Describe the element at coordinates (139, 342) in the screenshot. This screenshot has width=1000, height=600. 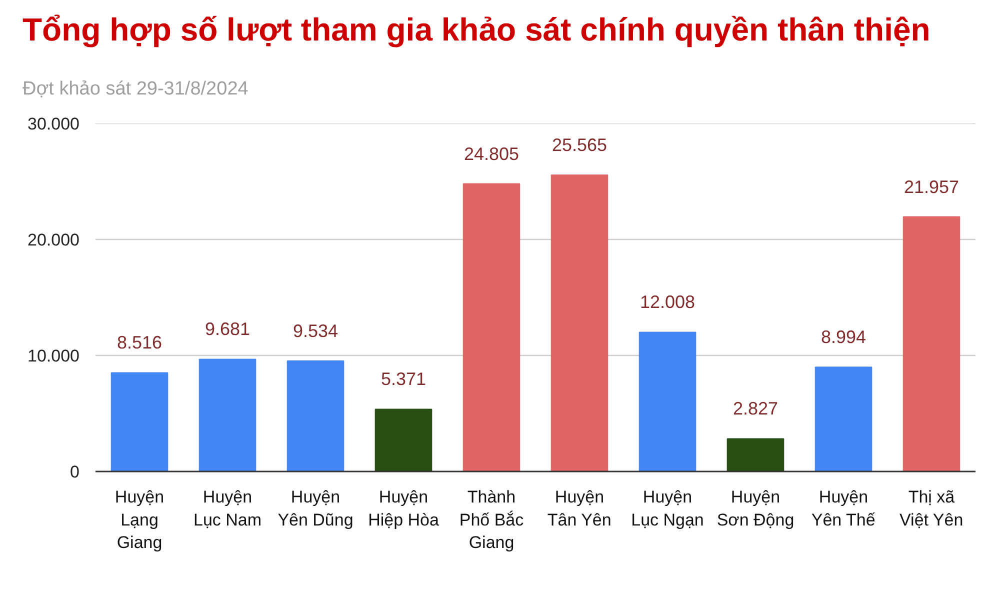
I see `data-label: 8.516` at that location.